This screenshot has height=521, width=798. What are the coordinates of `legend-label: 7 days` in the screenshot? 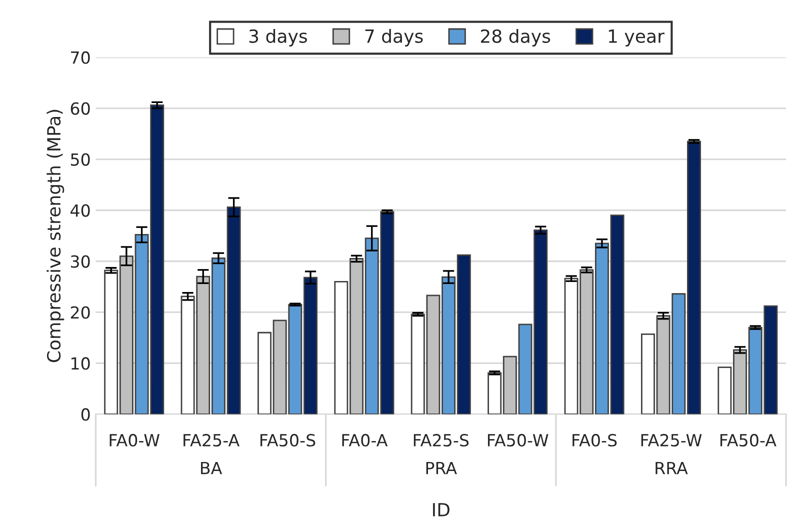 It's located at (394, 37).